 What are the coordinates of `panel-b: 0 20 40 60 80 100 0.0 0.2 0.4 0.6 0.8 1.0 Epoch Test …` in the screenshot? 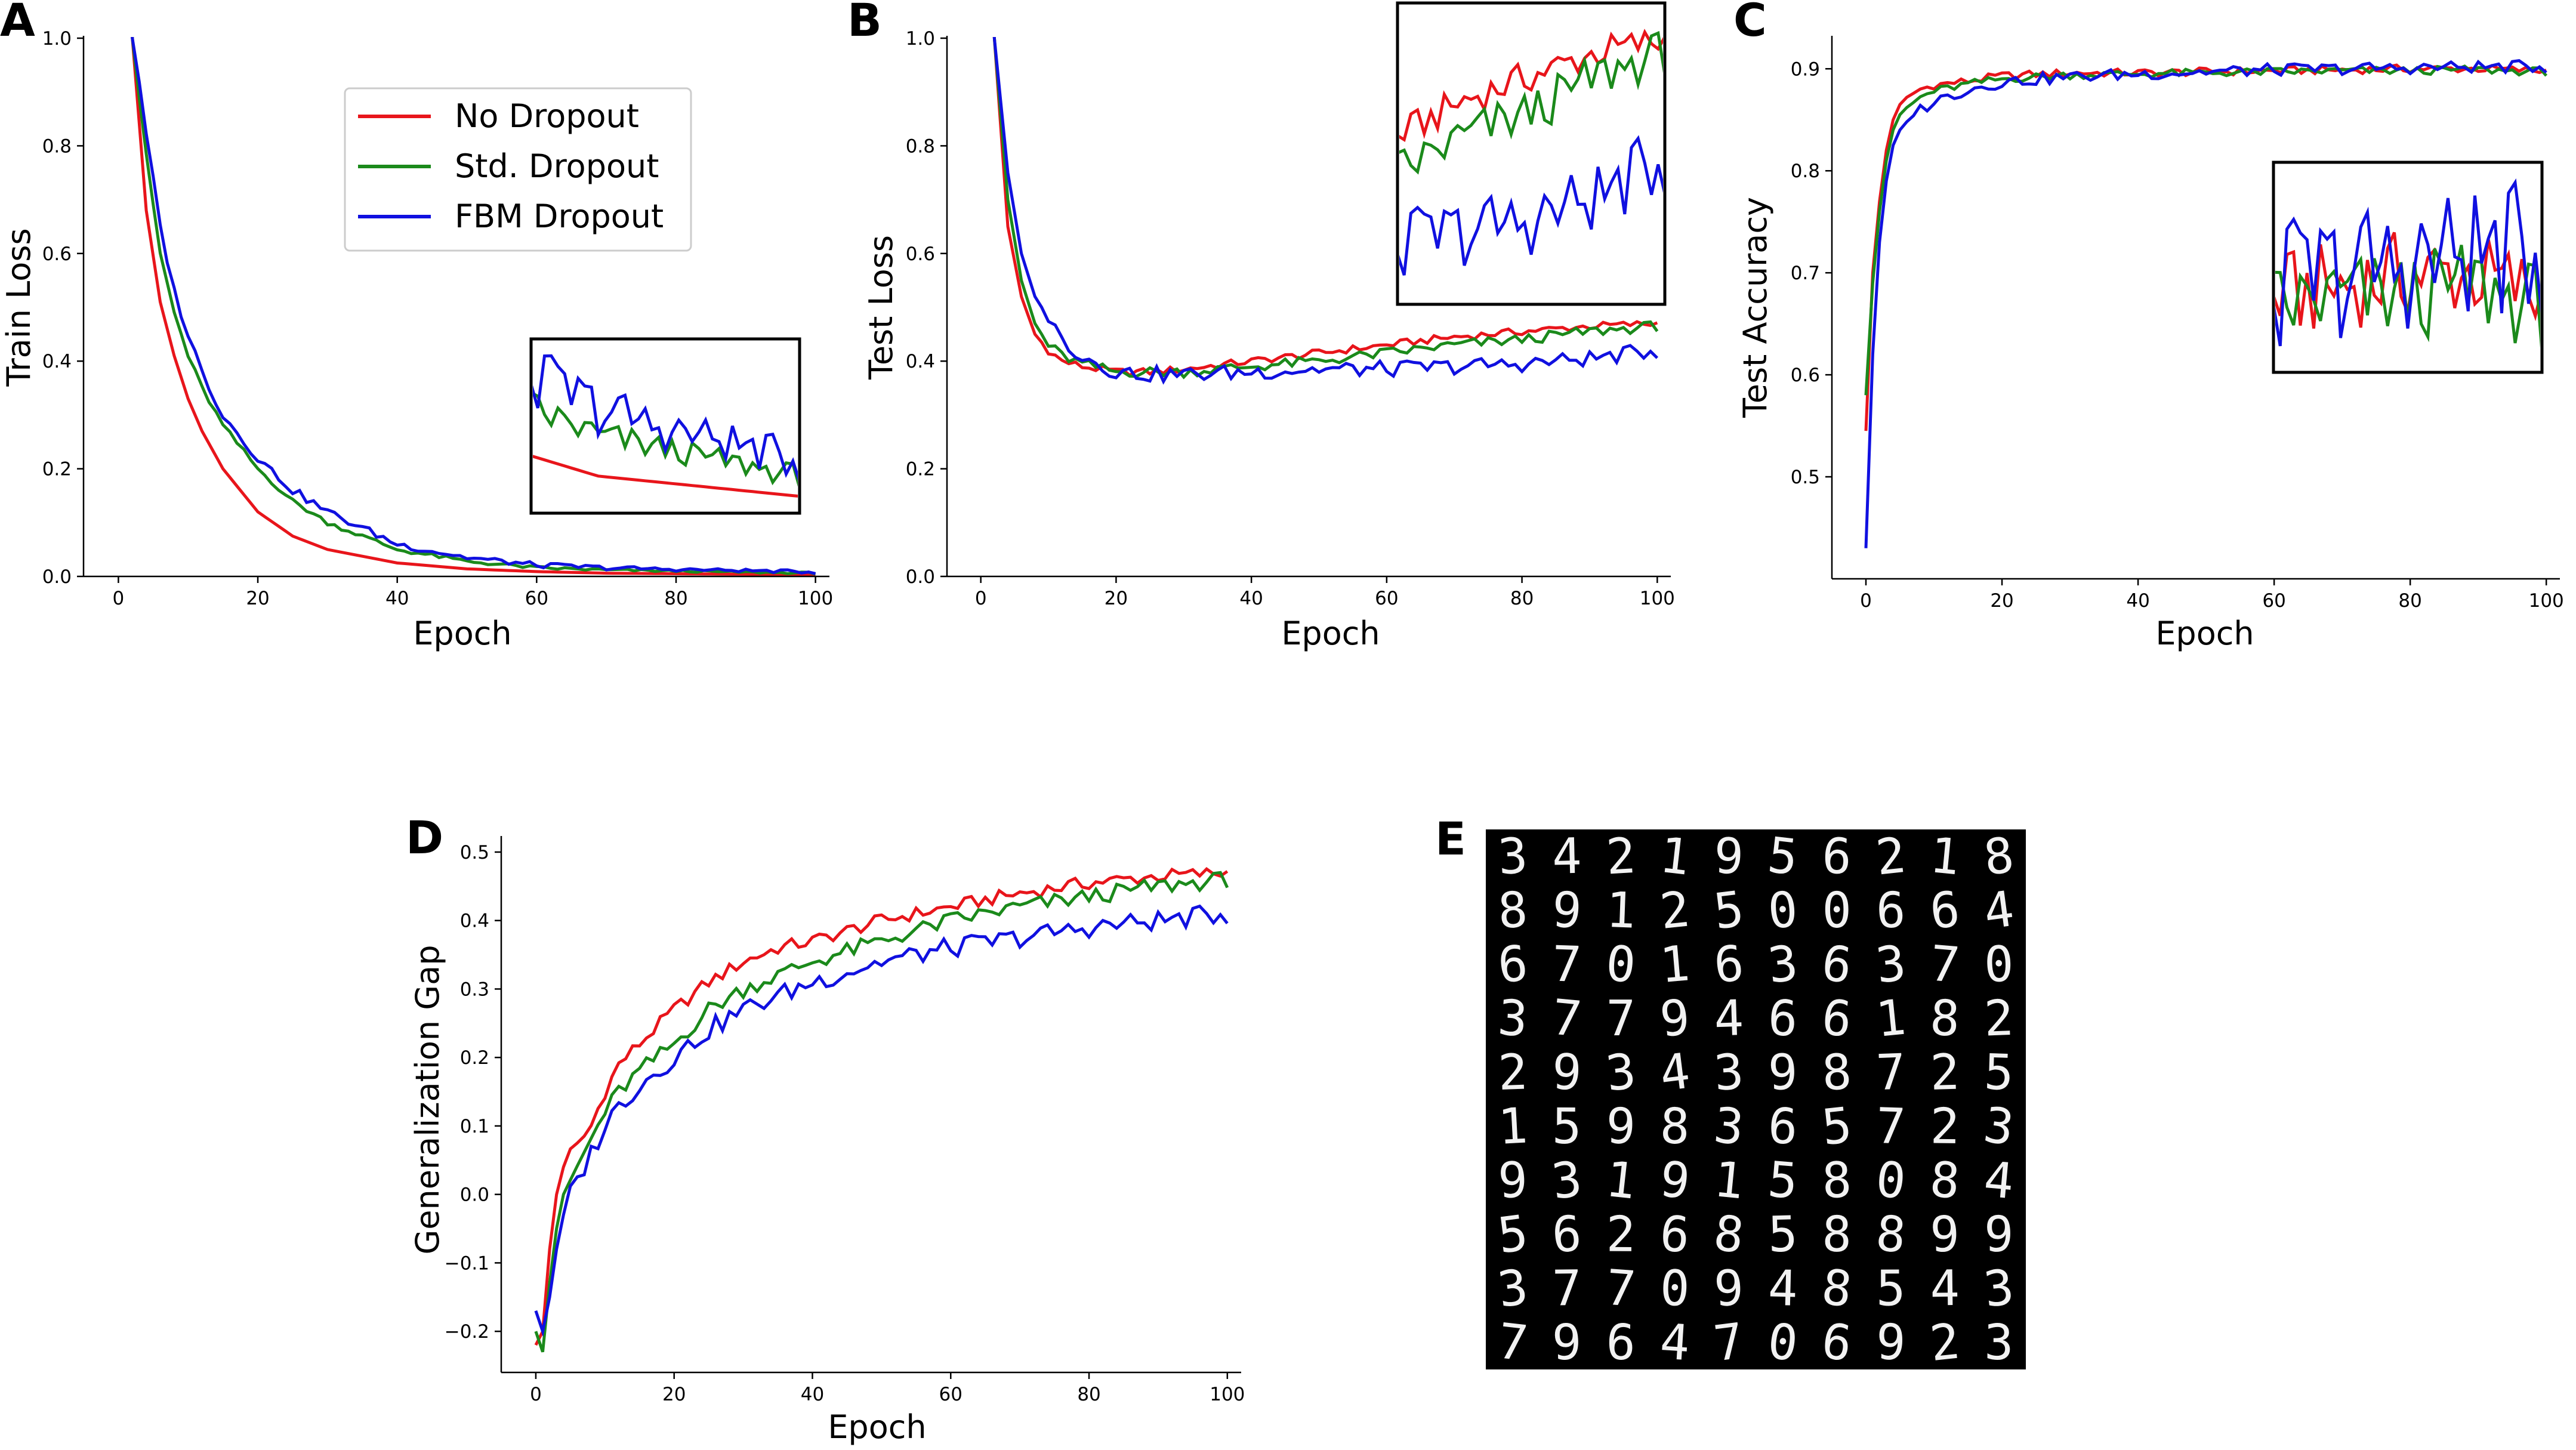 It's located at (1261, 326).